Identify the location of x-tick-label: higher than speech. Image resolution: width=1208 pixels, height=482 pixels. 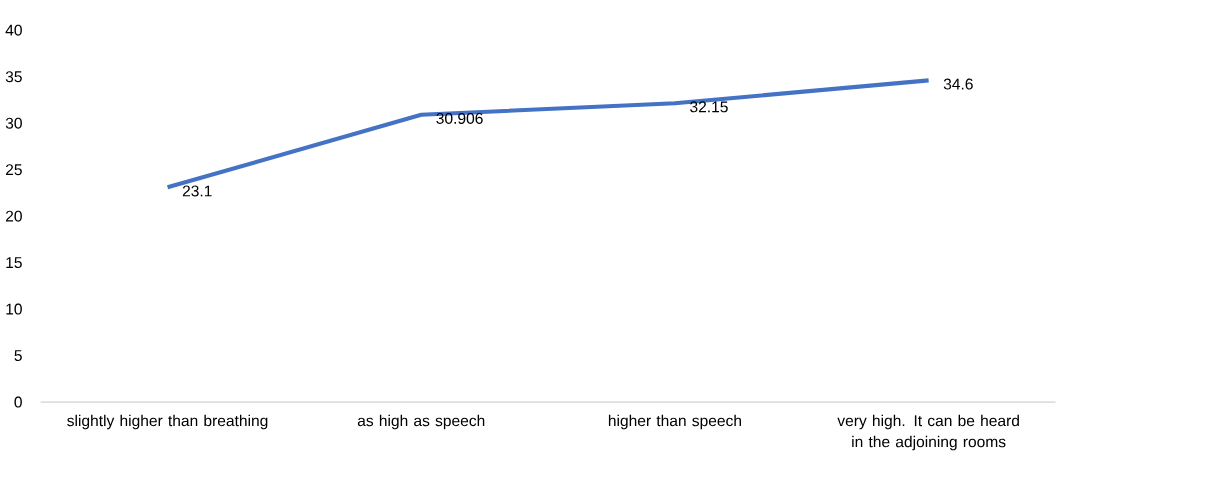
(674, 422).